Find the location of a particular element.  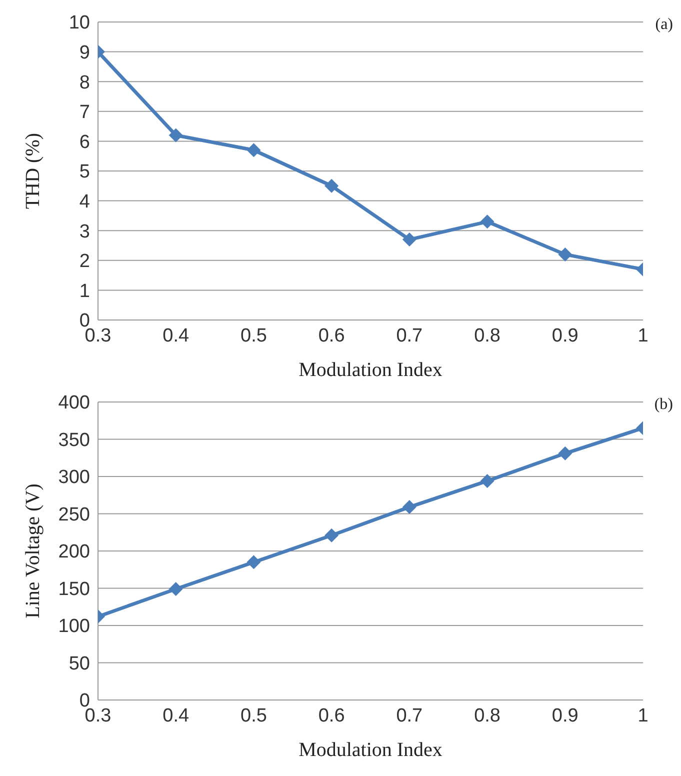

y-axis-title: THD (%) is located at coordinates (33, 171).